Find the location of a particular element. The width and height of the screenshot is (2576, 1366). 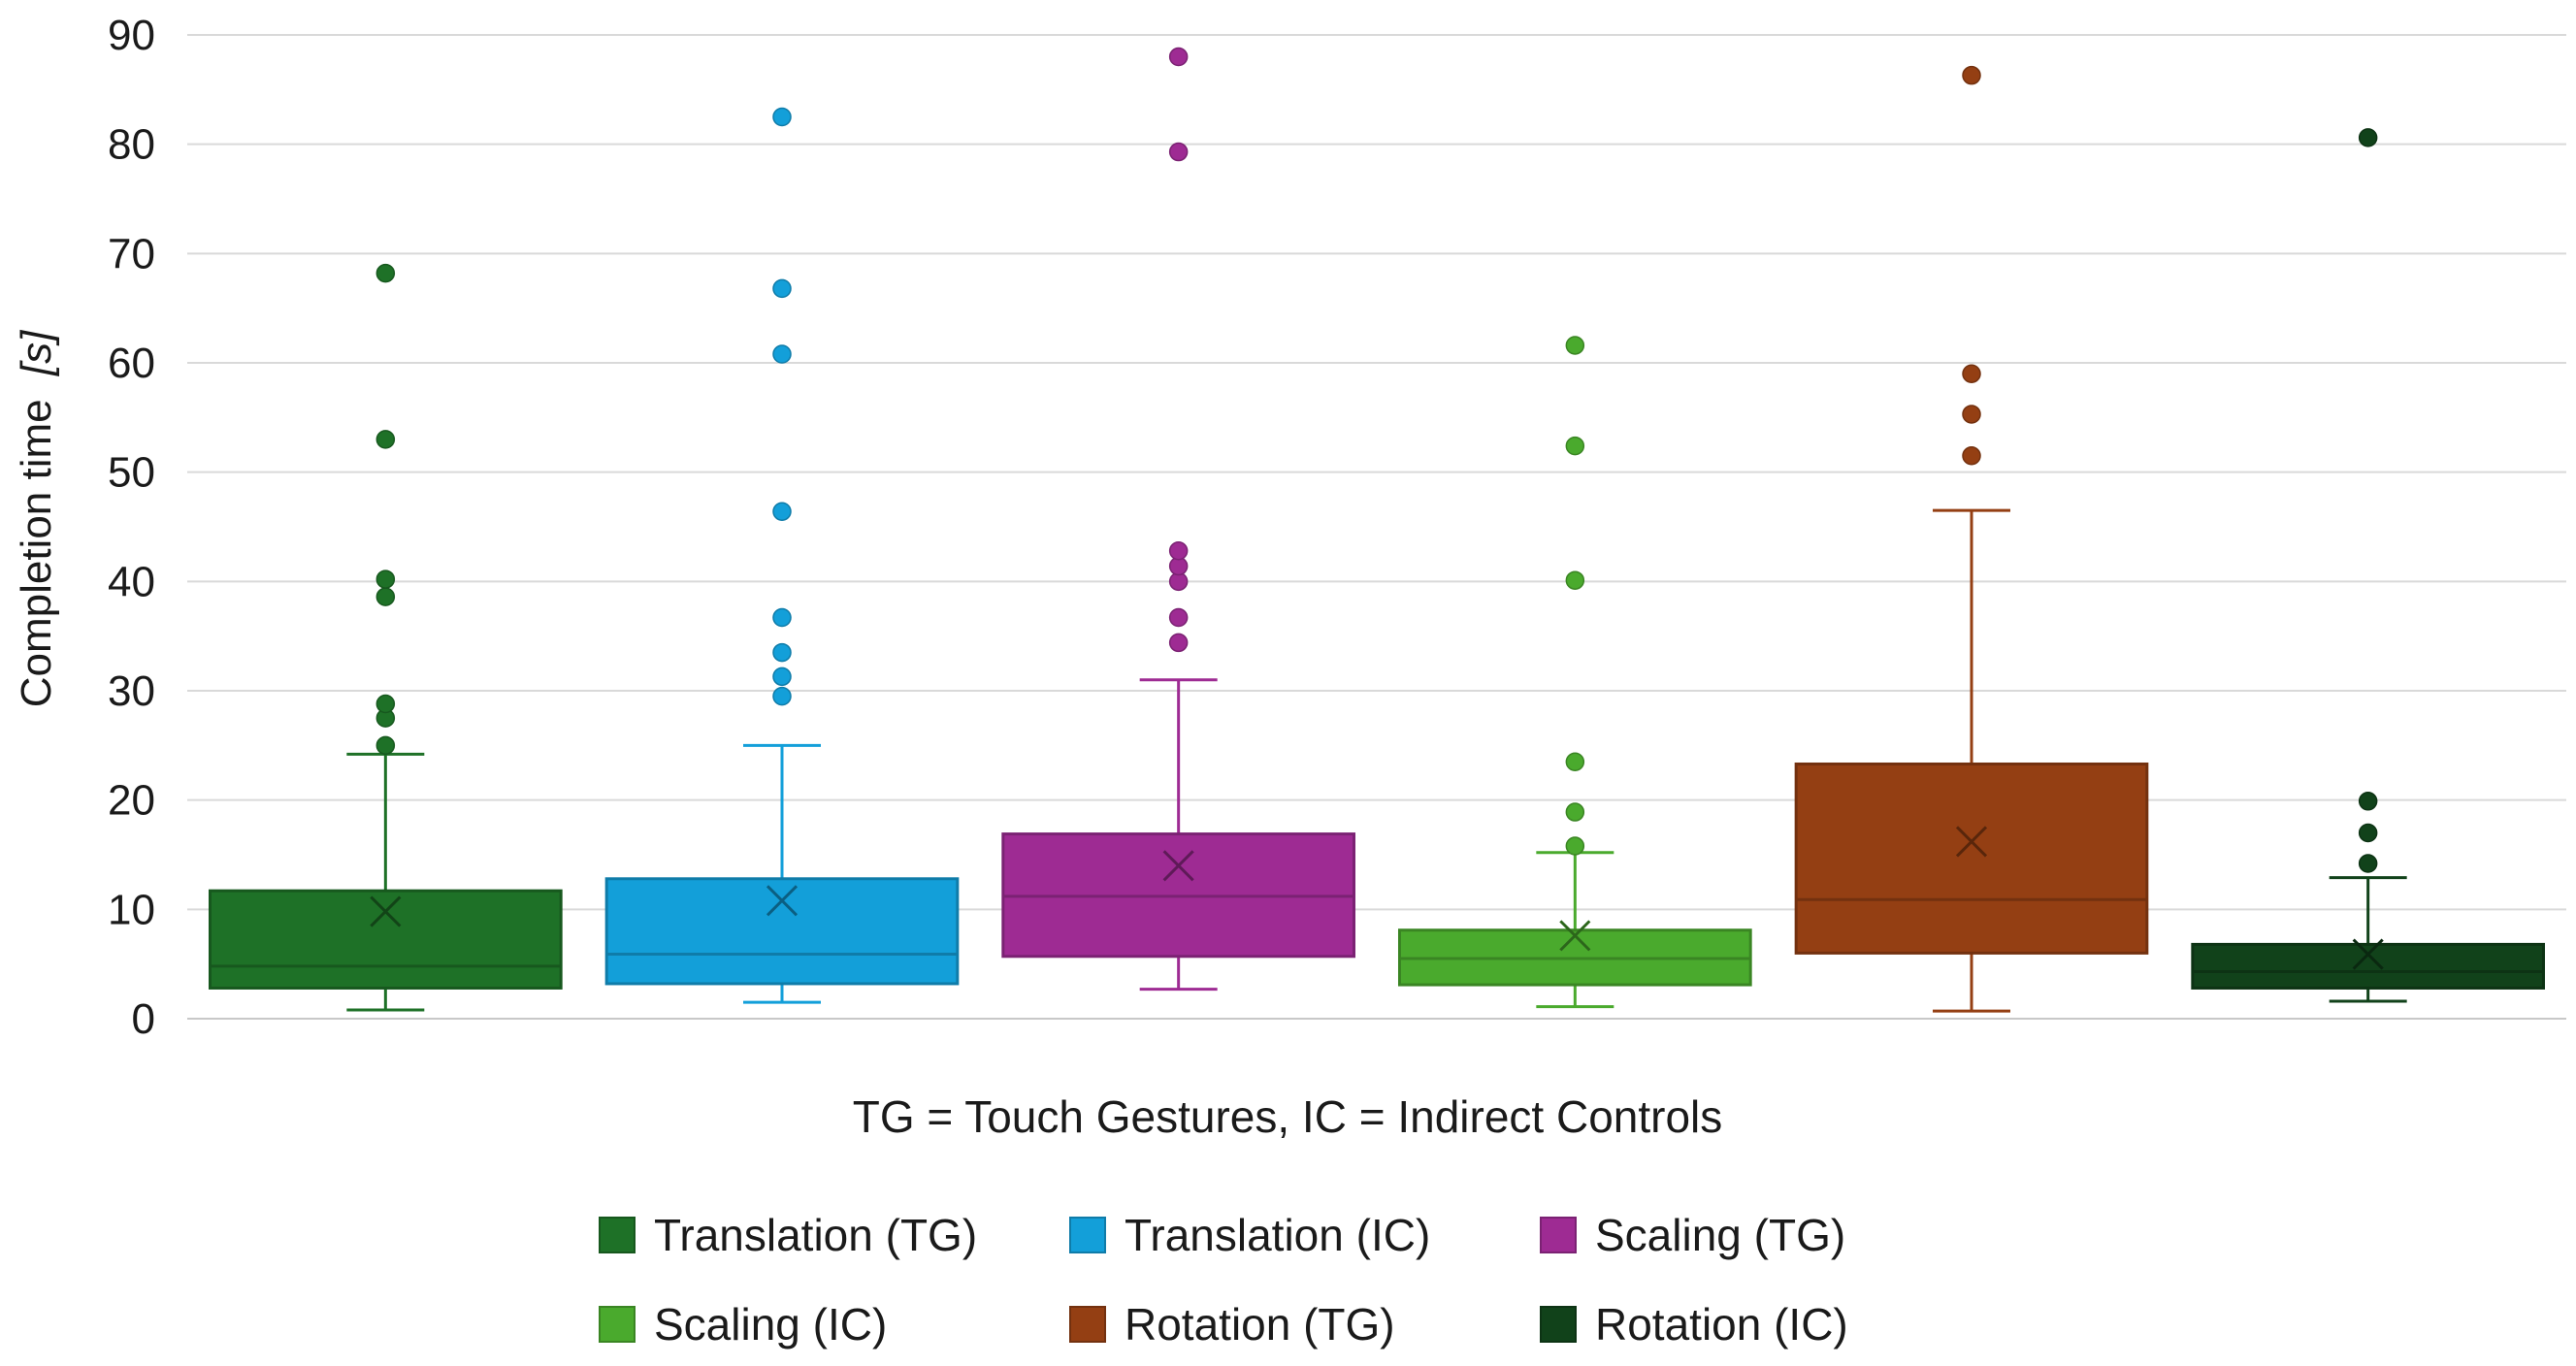

legend-label: Scaling (IC) is located at coordinates (770, 1324).